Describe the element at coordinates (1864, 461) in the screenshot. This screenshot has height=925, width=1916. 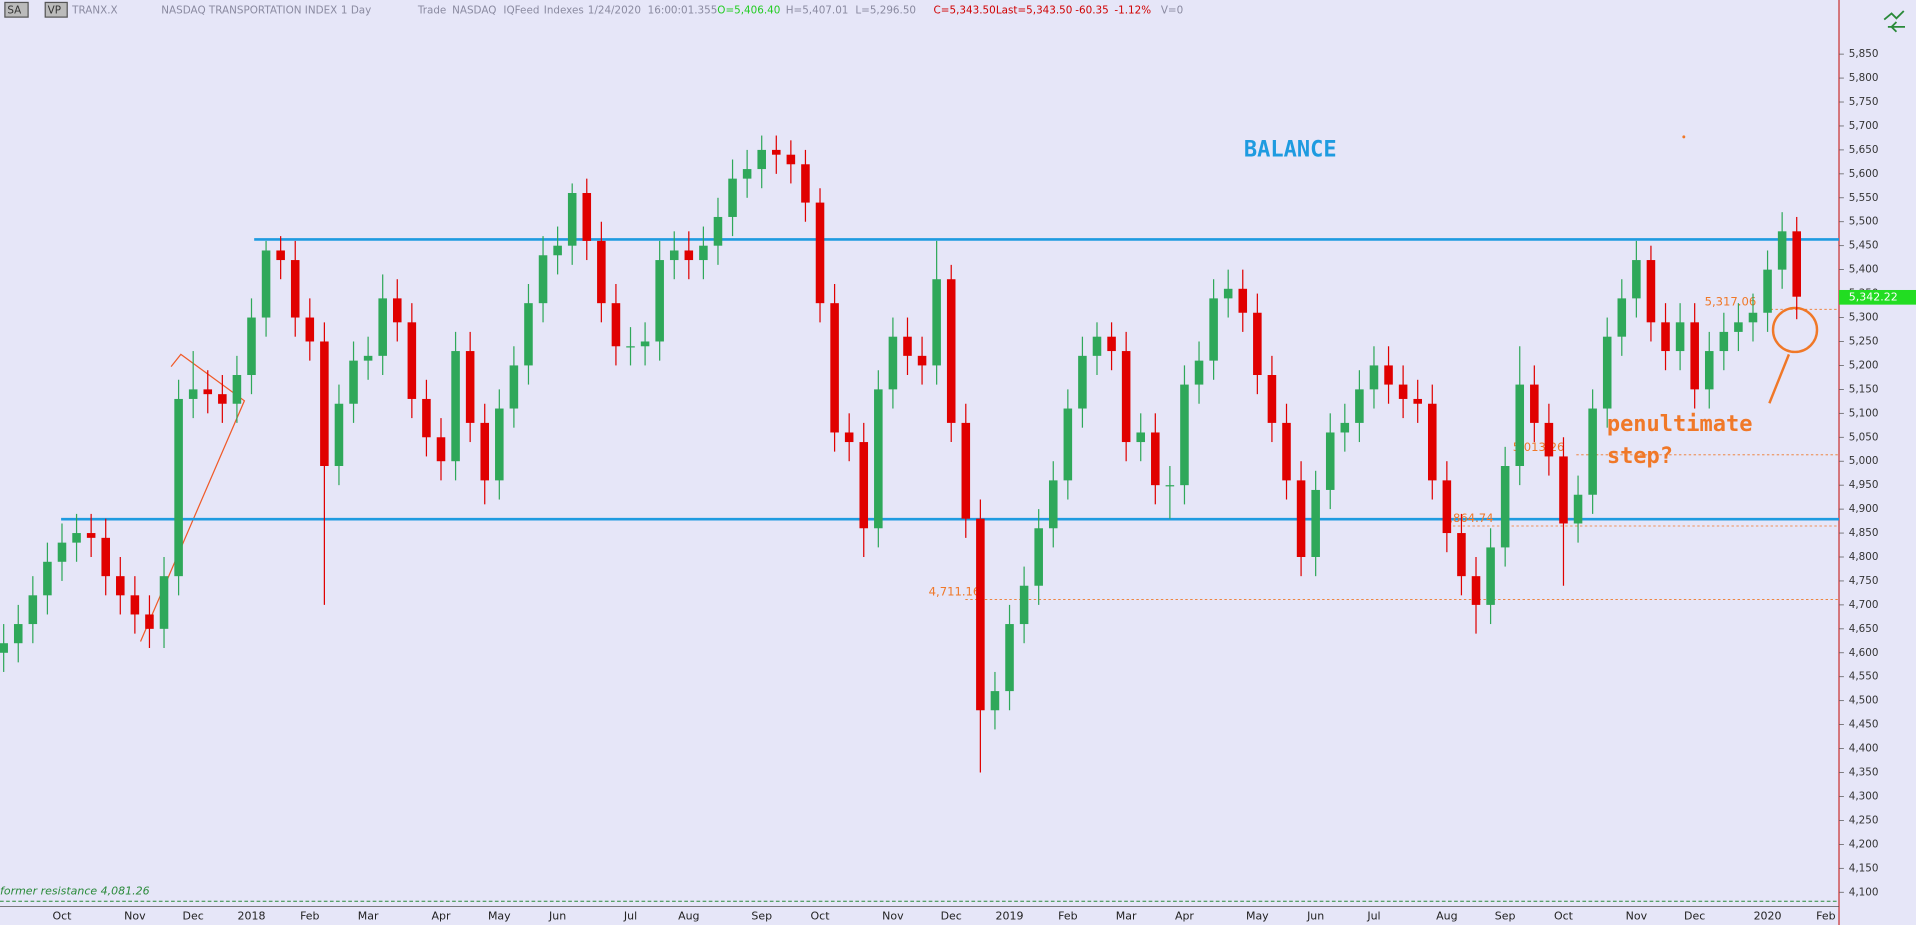
I see `y-tick-label: 5,000` at that location.